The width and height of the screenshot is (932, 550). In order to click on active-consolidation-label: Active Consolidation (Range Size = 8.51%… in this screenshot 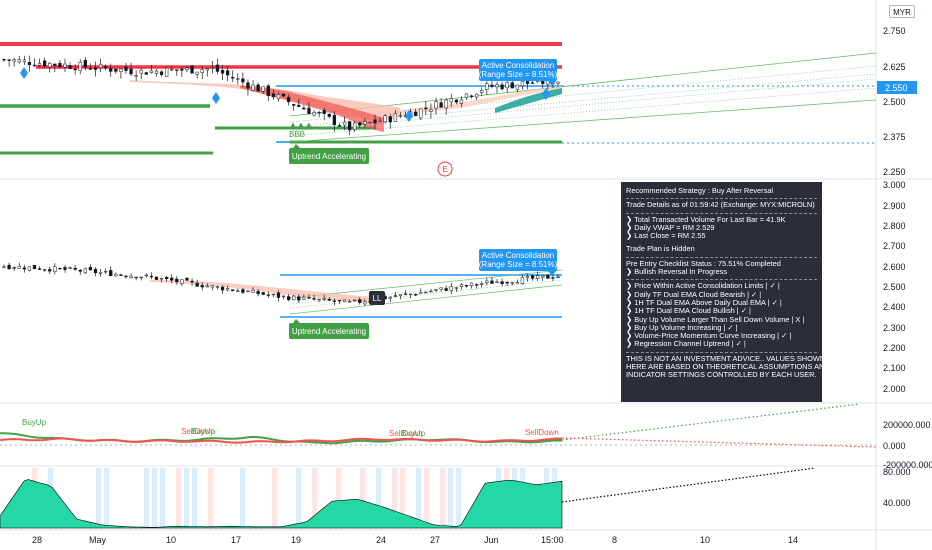, I will do `click(518, 72)`.